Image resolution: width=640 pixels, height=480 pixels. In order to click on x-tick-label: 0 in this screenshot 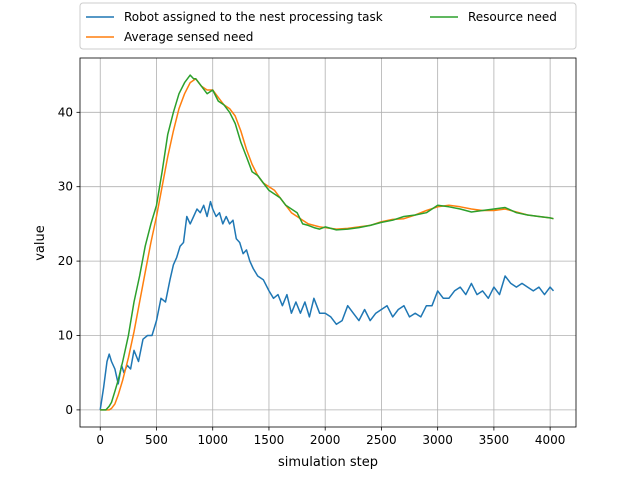, I will do `click(100, 440)`.